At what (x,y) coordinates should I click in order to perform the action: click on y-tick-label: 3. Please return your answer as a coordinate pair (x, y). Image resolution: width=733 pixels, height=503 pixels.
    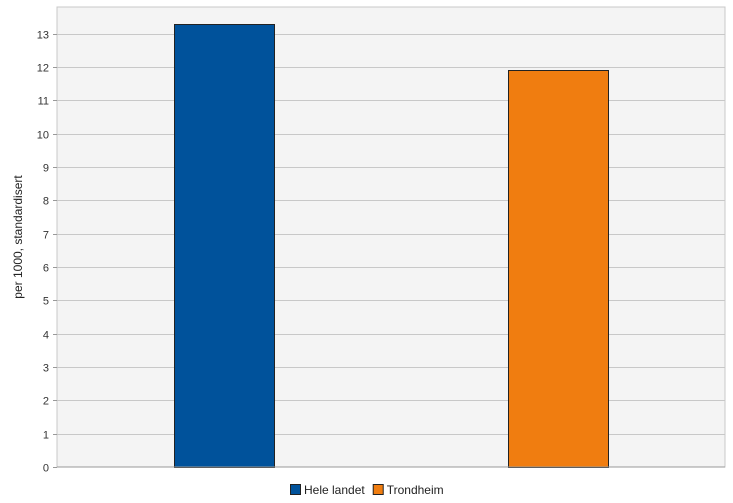
    Looking at the image, I should click on (46, 369).